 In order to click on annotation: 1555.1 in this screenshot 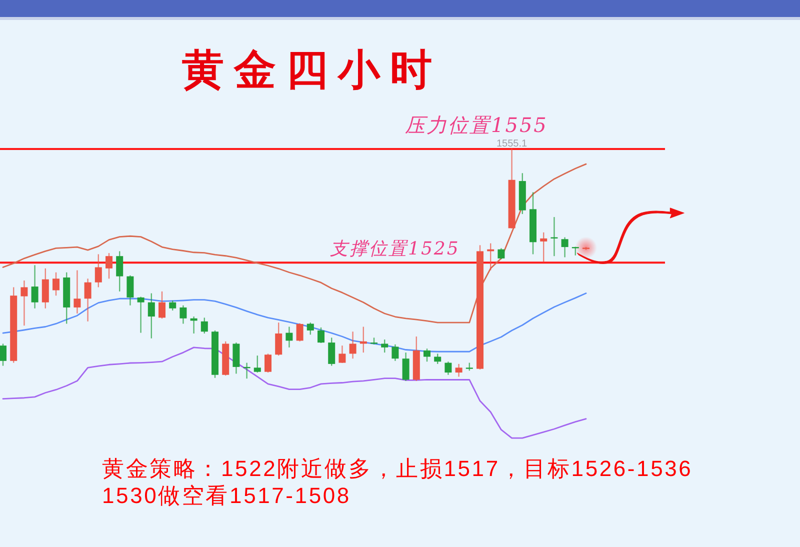, I will do `click(512, 144)`.